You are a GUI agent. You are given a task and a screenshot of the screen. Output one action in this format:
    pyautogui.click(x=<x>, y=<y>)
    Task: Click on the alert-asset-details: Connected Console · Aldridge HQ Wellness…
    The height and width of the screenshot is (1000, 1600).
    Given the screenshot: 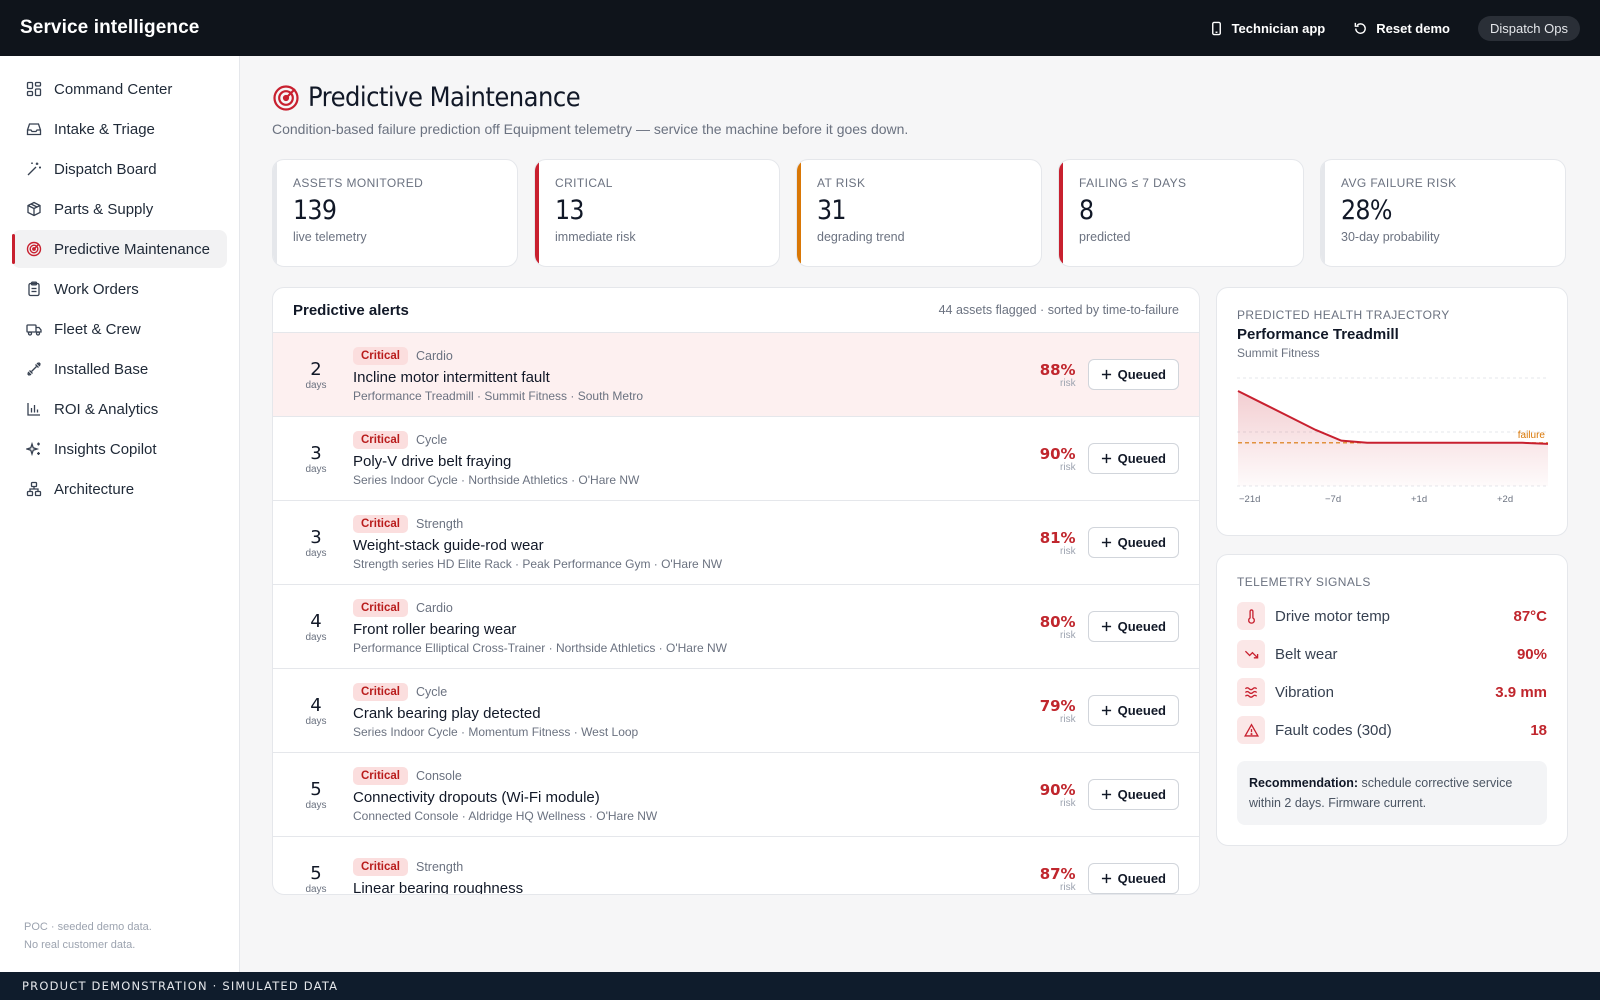 What is the action you would take?
    pyautogui.click(x=505, y=815)
    